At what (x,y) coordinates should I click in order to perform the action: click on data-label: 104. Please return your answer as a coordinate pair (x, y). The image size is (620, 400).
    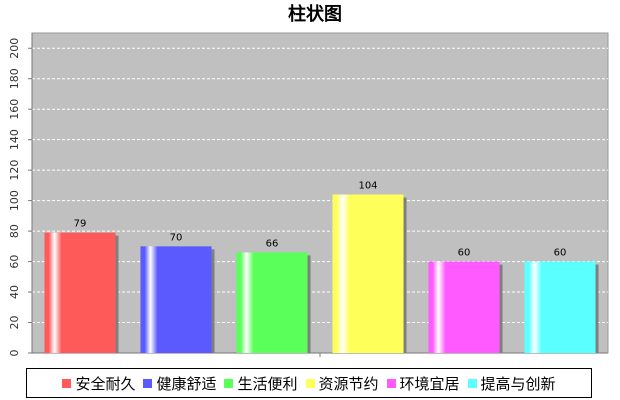
    Looking at the image, I should click on (367, 186).